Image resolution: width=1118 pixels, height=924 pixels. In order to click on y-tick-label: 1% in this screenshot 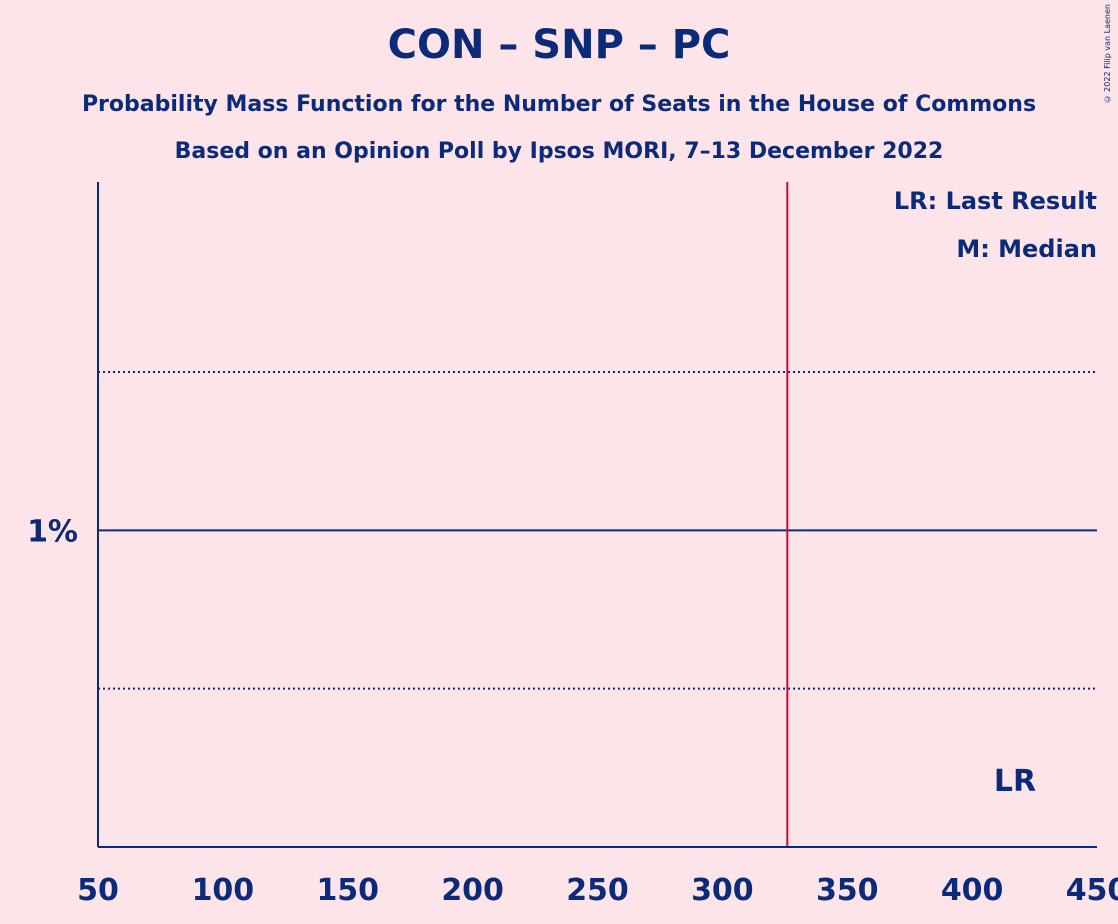, I will do `click(52, 531)`.